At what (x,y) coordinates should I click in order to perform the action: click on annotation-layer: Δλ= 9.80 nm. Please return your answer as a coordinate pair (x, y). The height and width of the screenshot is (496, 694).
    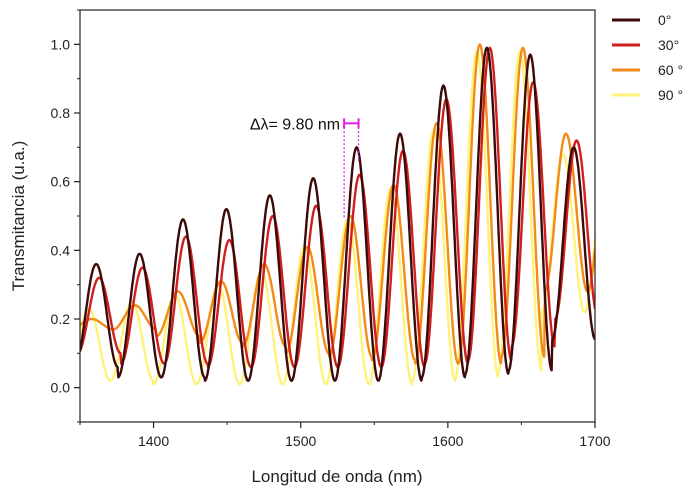
    Looking at the image, I should click on (305, 168).